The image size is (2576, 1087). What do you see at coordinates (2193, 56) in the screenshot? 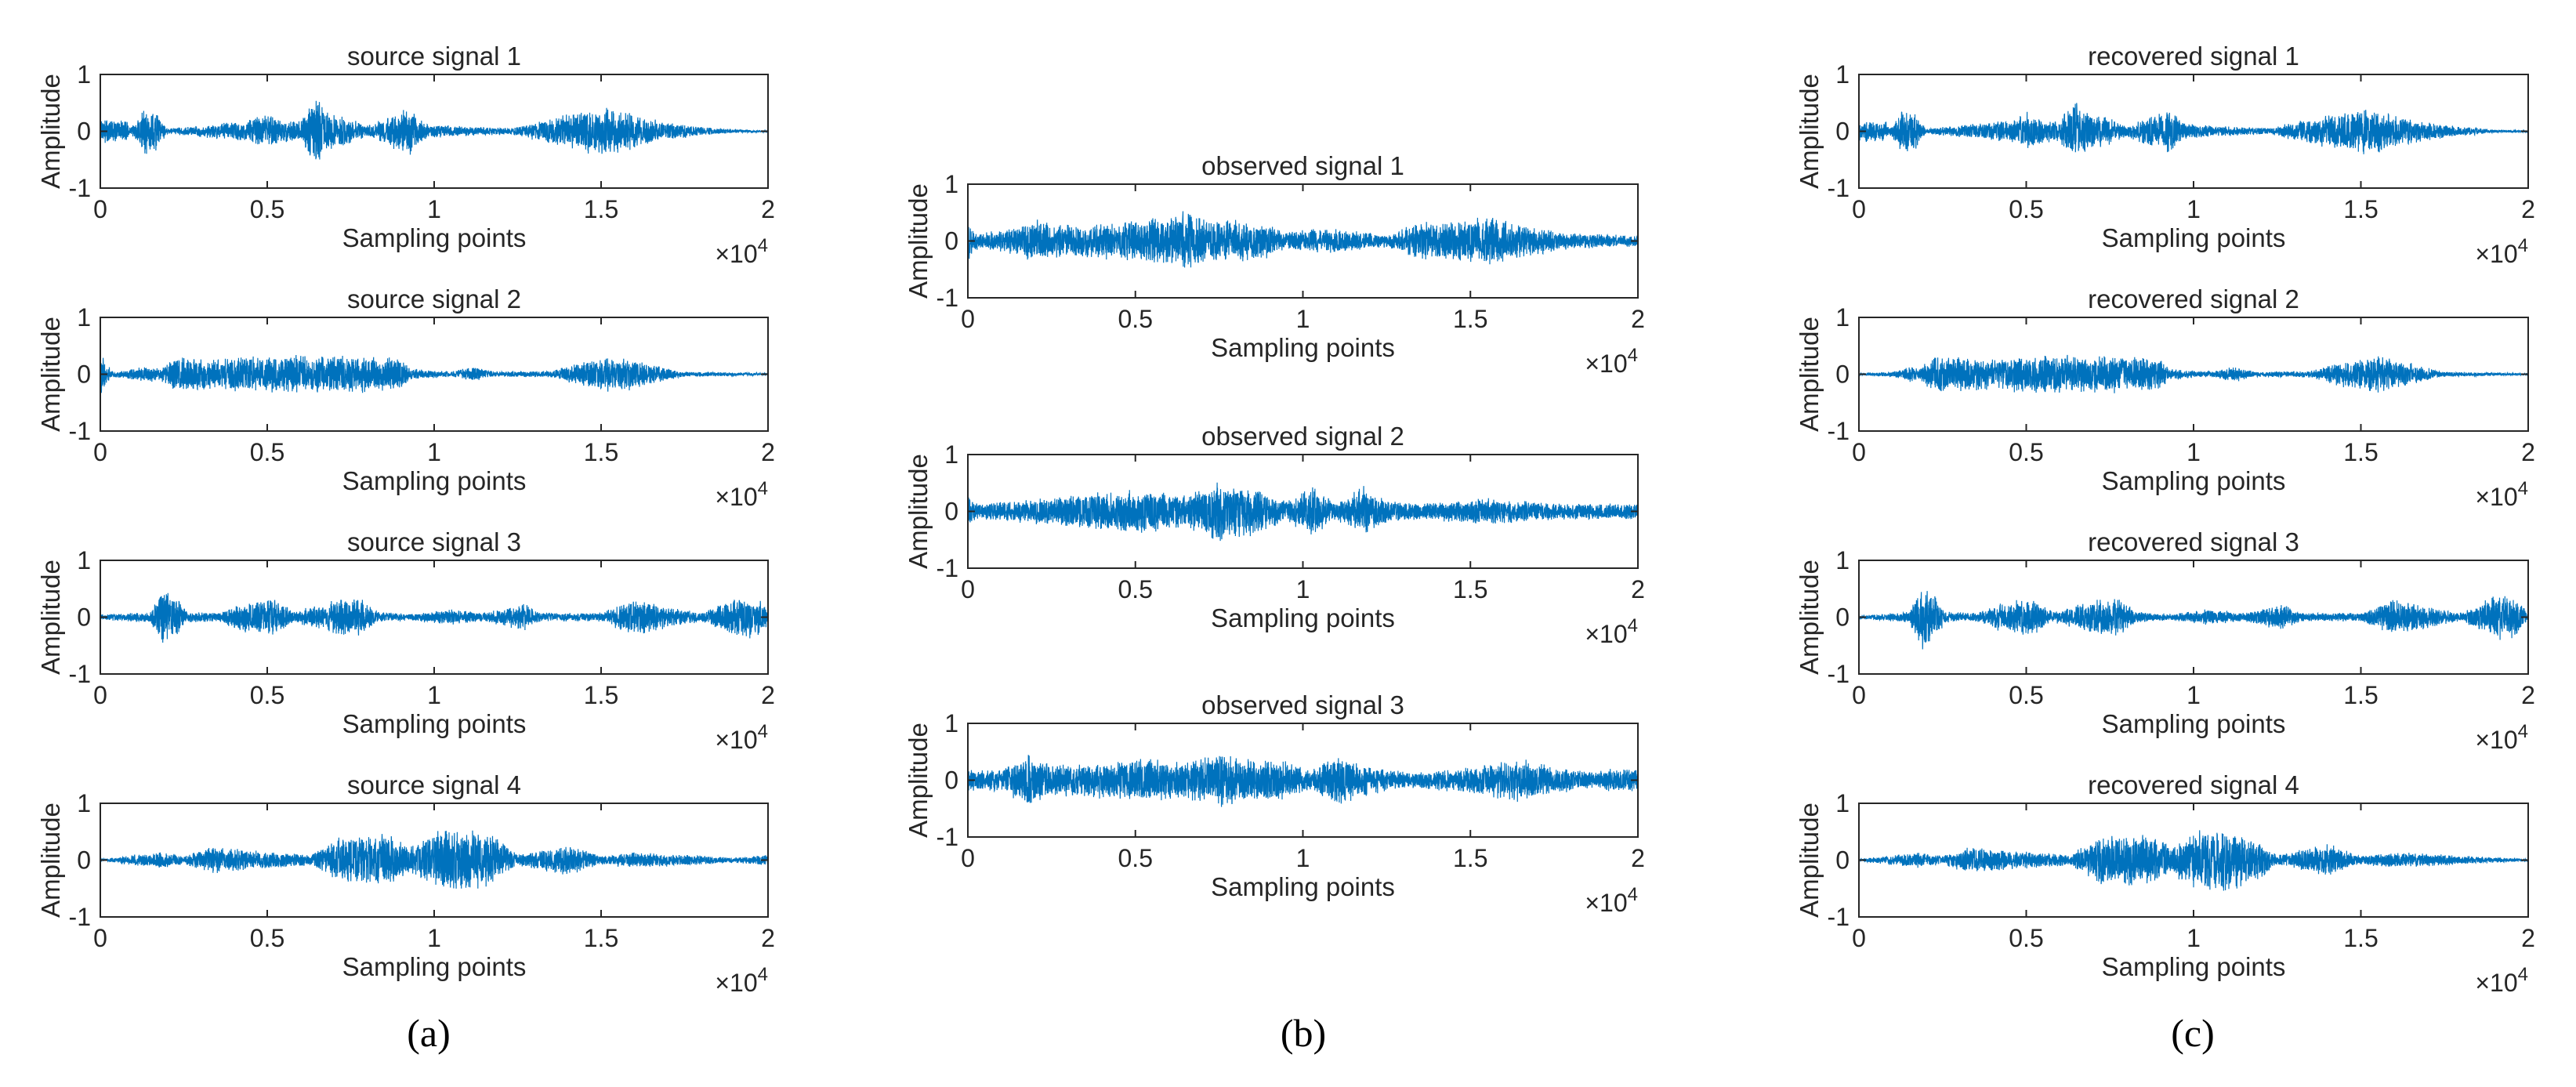
I see `subplot-title: recovered signal 1` at bounding box center [2193, 56].